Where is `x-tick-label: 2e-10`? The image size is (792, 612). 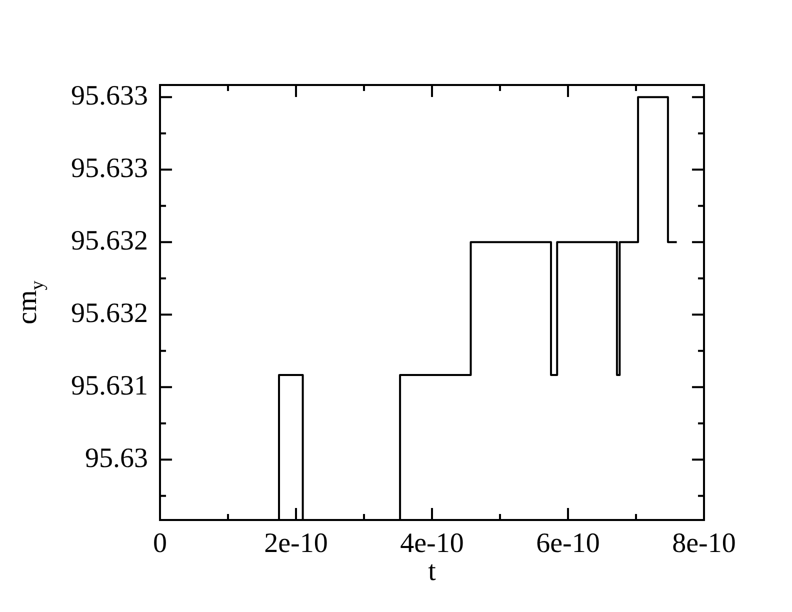
x-tick-label: 2e-10 is located at coordinates (296, 544).